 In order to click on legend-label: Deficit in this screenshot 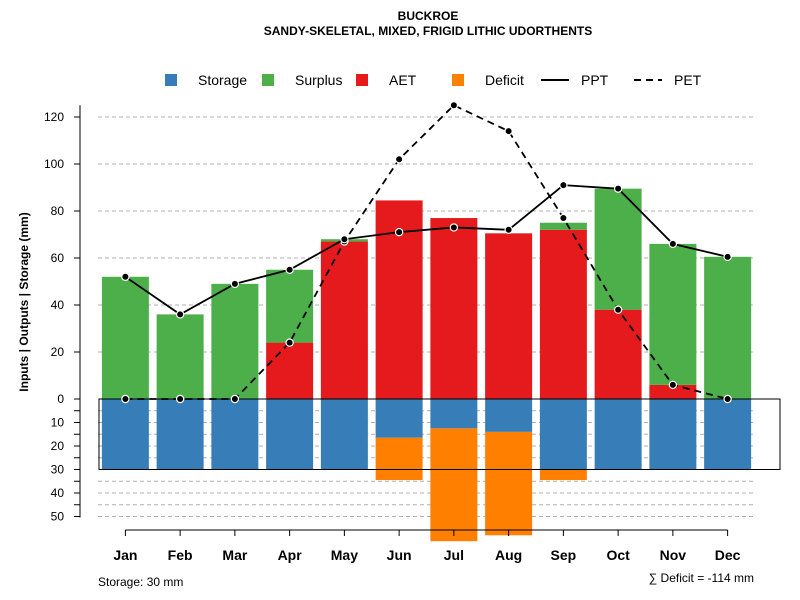, I will do `click(504, 80)`.